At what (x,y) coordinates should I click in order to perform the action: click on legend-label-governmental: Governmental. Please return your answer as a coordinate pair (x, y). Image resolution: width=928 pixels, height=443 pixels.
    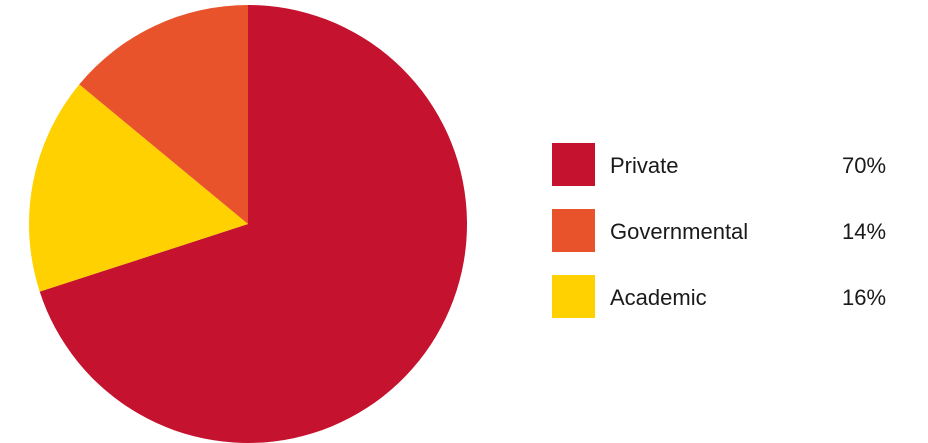
    Looking at the image, I should click on (679, 231).